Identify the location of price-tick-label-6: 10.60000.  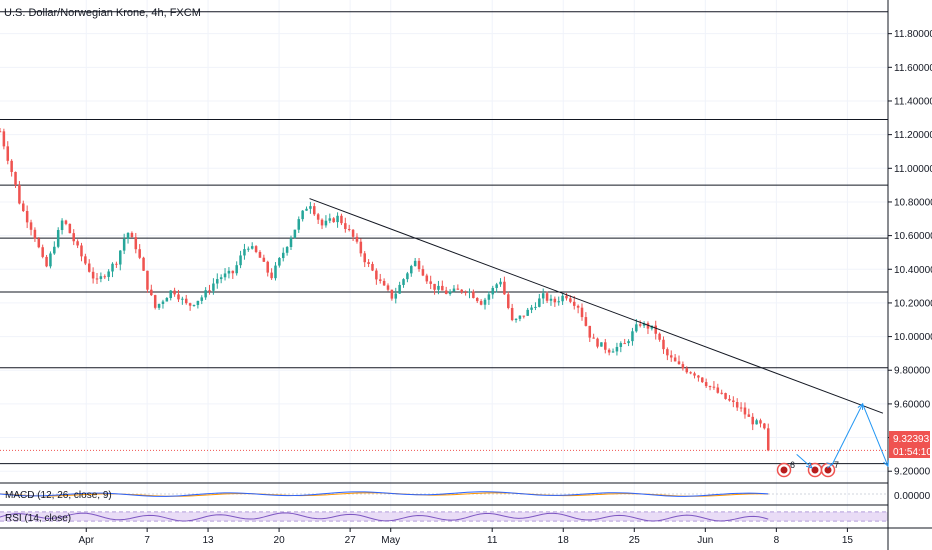
(913, 236).